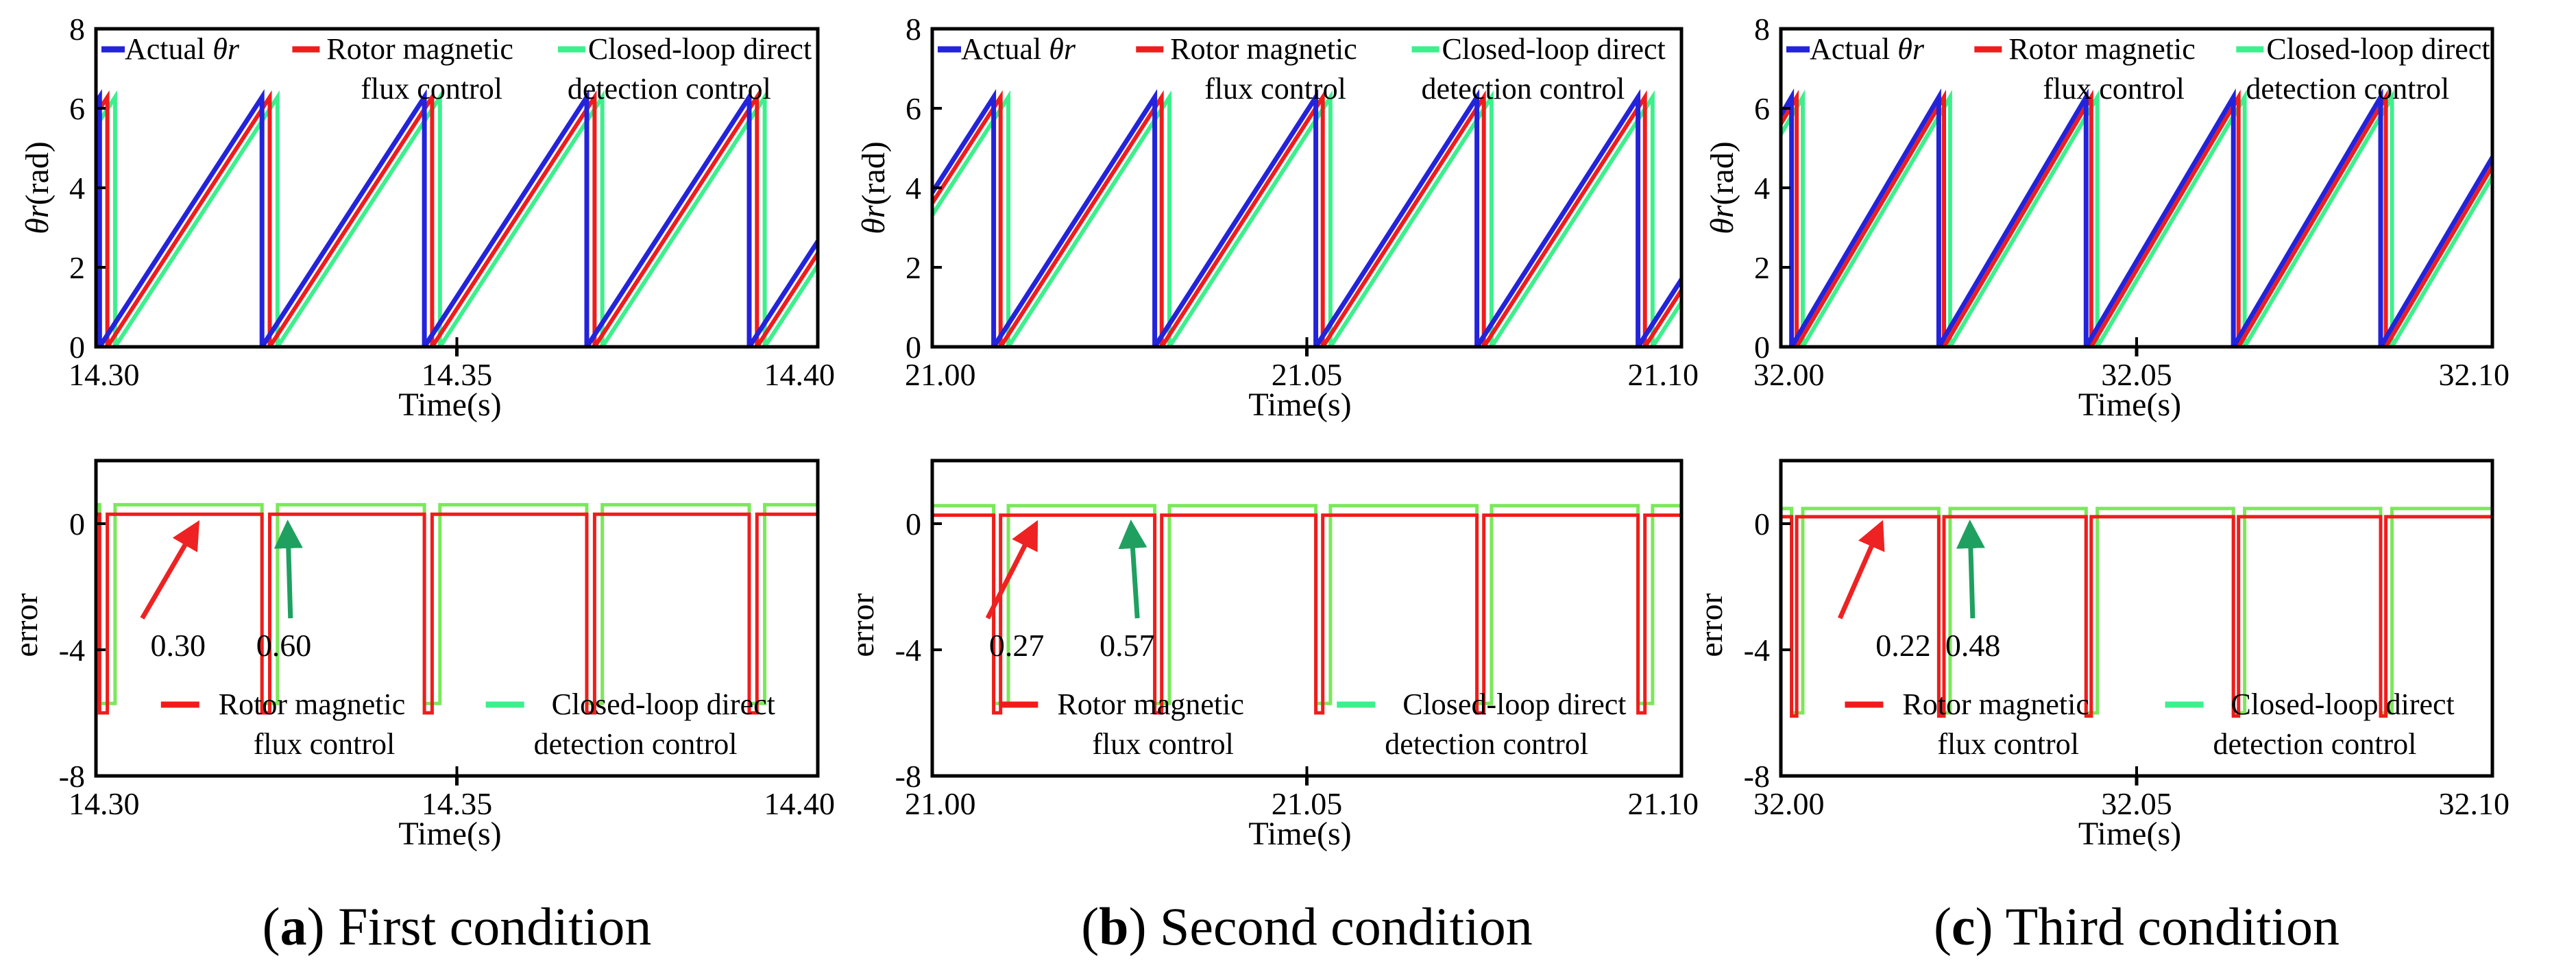  I want to click on x-tick-label: 14.35, so click(457, 374).